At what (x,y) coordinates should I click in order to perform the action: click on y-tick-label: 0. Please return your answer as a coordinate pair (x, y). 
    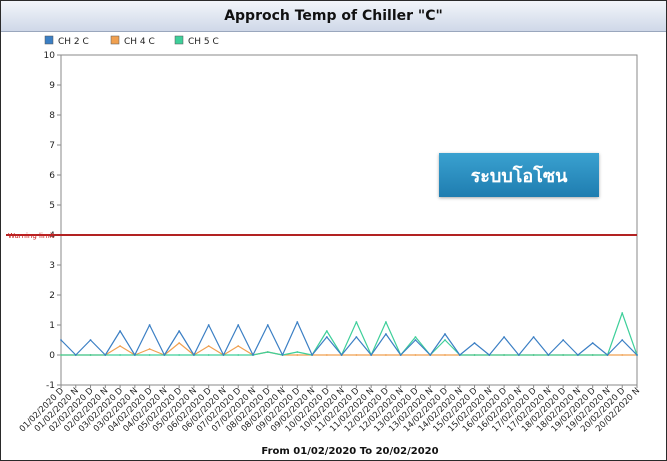
    Looking at the image, I should click on (52, 356).